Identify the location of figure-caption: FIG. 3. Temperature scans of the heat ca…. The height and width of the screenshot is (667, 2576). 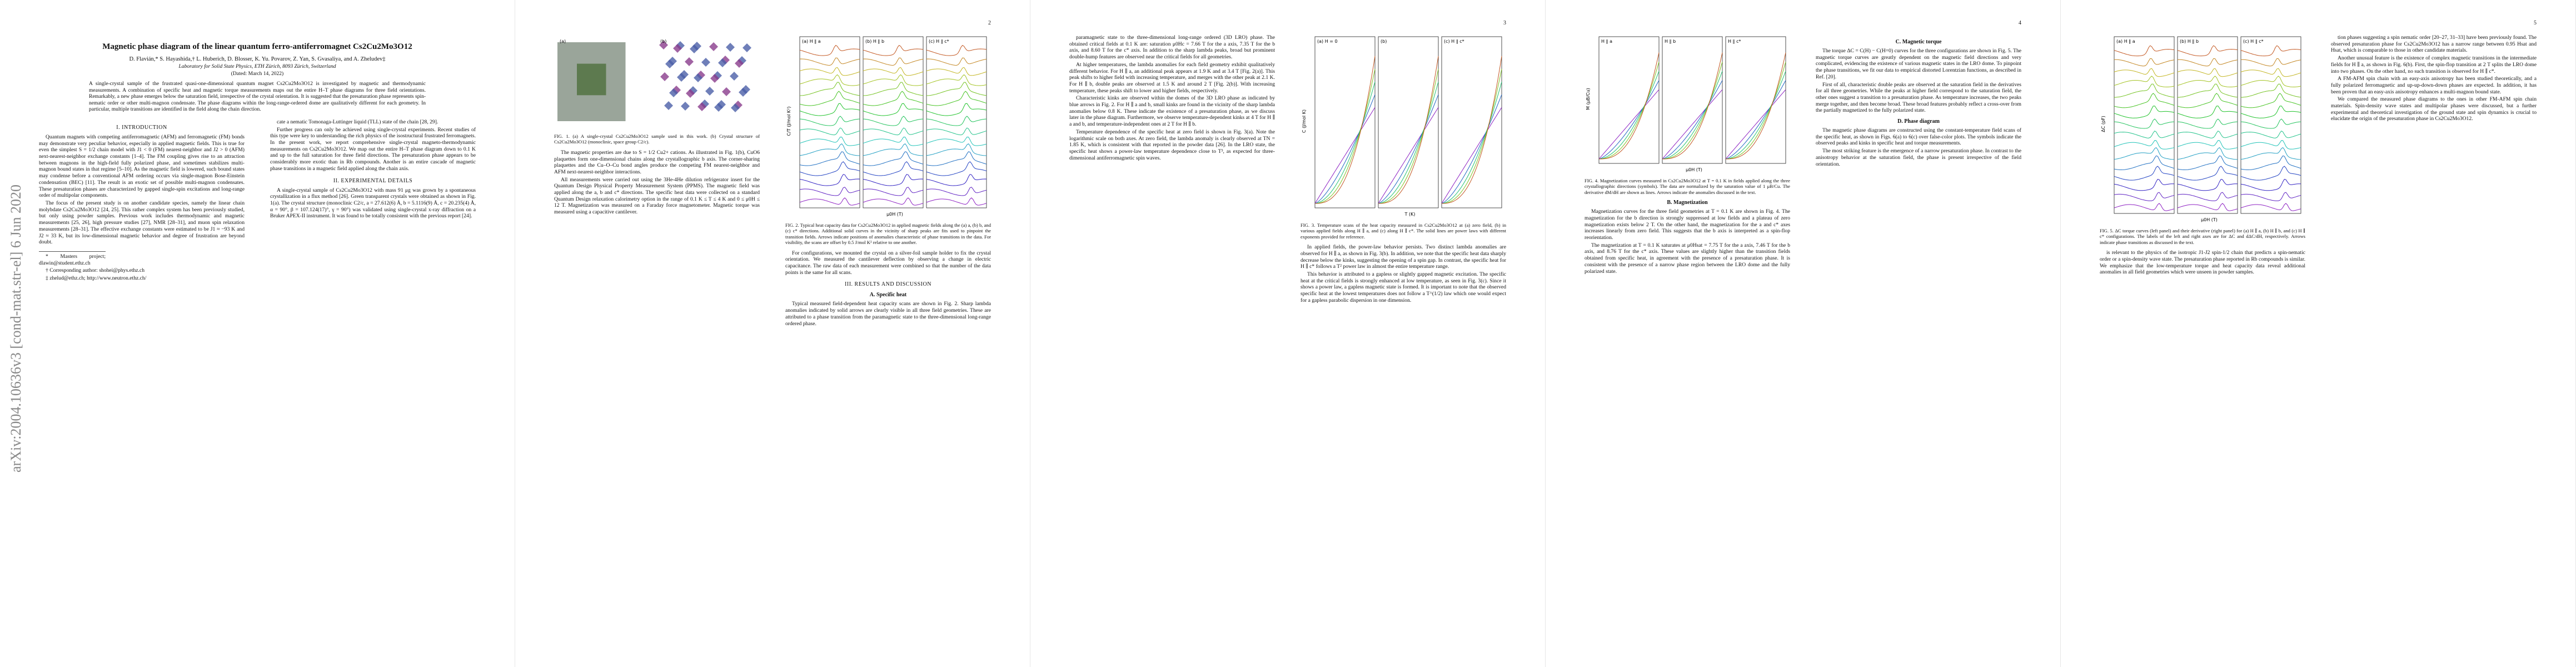
(1403, 231).